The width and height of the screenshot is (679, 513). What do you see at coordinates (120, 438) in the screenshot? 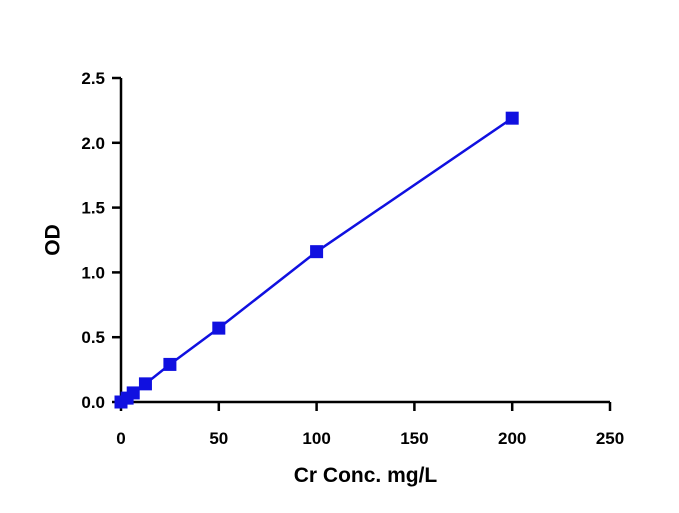
I see `x-tick-label: 0` at bounding box center [120, 438].